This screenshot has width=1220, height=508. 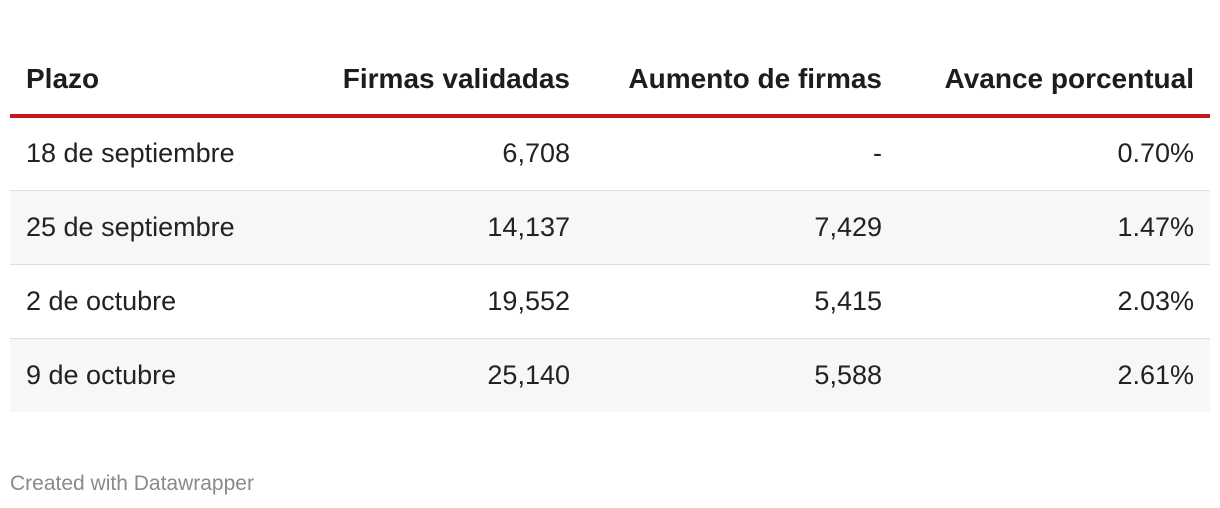 What do you see at coordinates (165, 78) in the screenshot?
I see `column-header-plazo: Plazo` at bounding box center [165, 78].